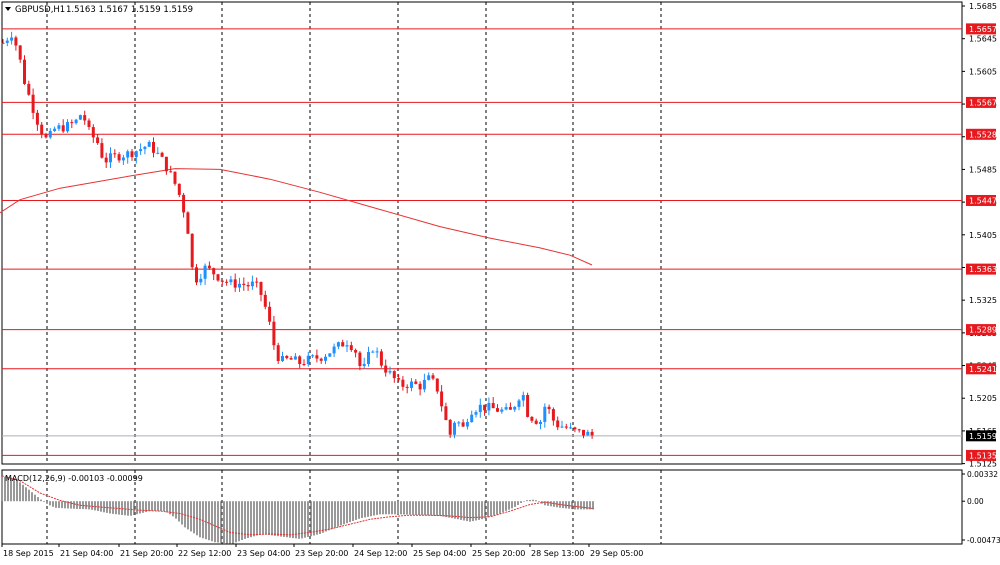 The height and width of the screenshot is (565, 1000). What do you see at coordinates (8, 9) in the screenshot?
I see `dropdown-triangle-icon` at bounding box center [8, 9].